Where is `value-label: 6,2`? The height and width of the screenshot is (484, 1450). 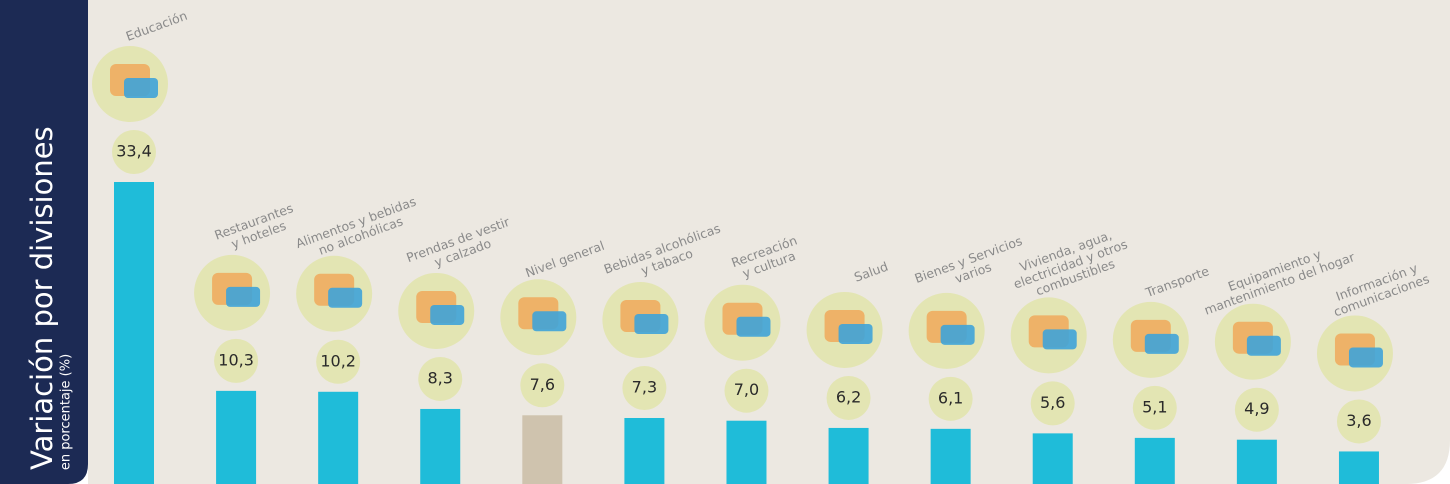 value-label: 6,2 is located at coordinates (848, 396).